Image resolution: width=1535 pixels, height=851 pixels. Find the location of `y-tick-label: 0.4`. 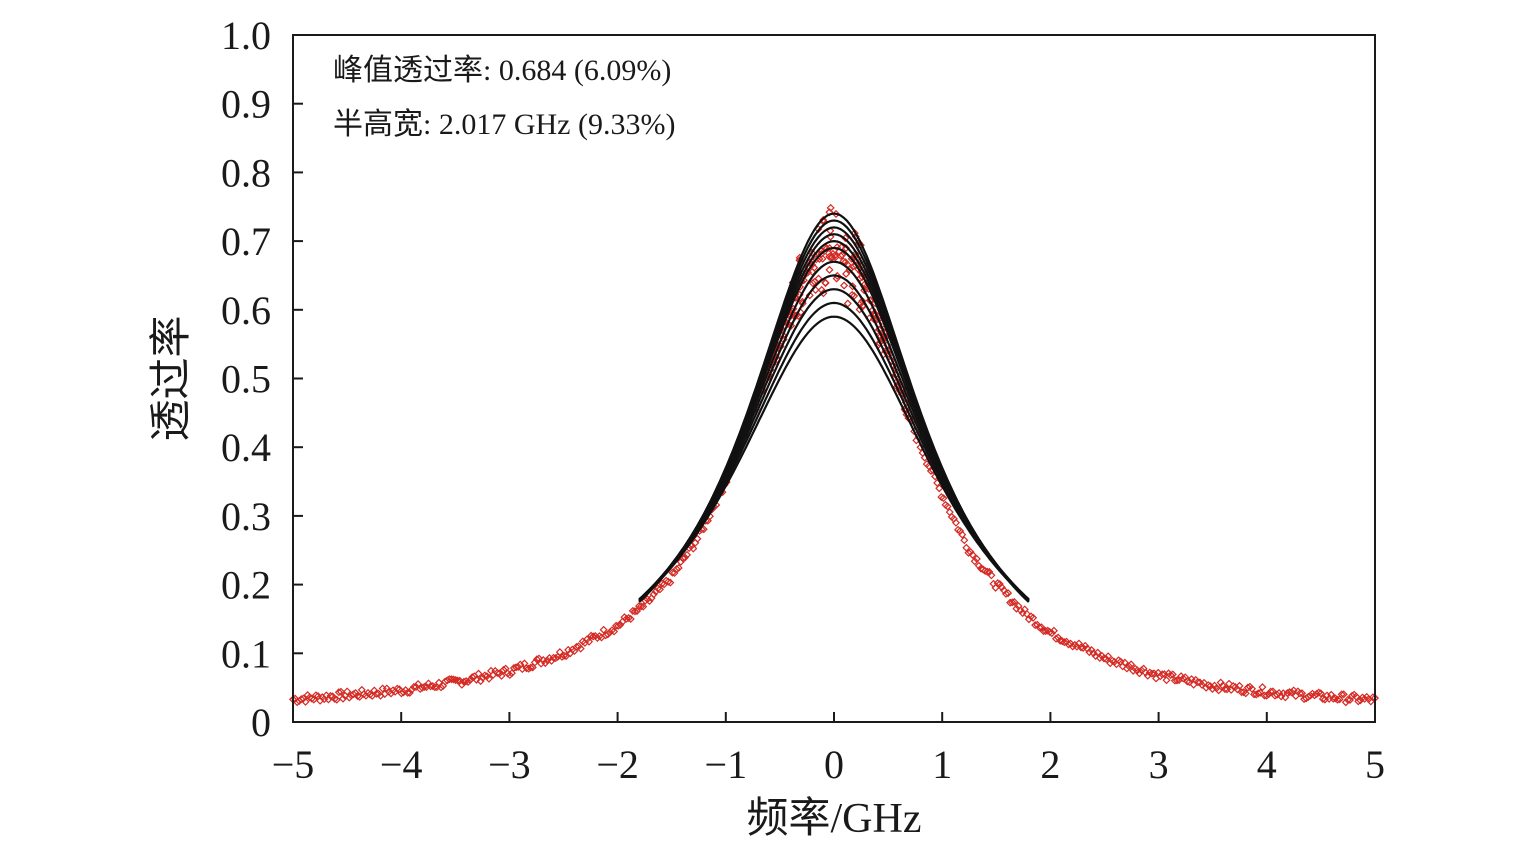

y-tick-label: 0.4 is located at coordinates (246, 447).